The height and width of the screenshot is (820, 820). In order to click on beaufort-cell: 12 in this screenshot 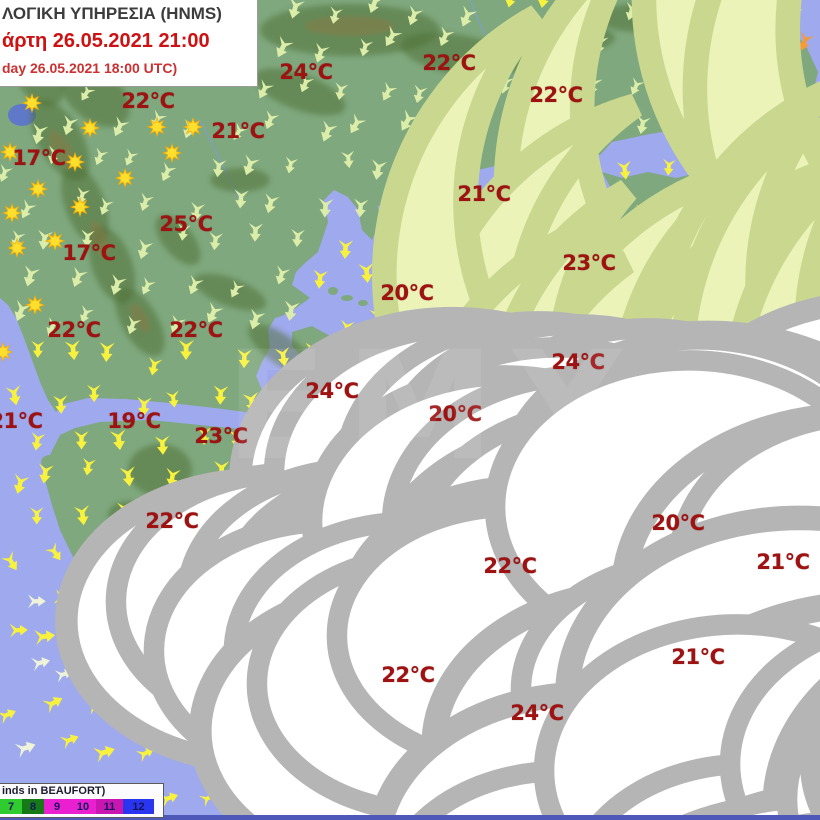, I will do `click(138, 806)`.